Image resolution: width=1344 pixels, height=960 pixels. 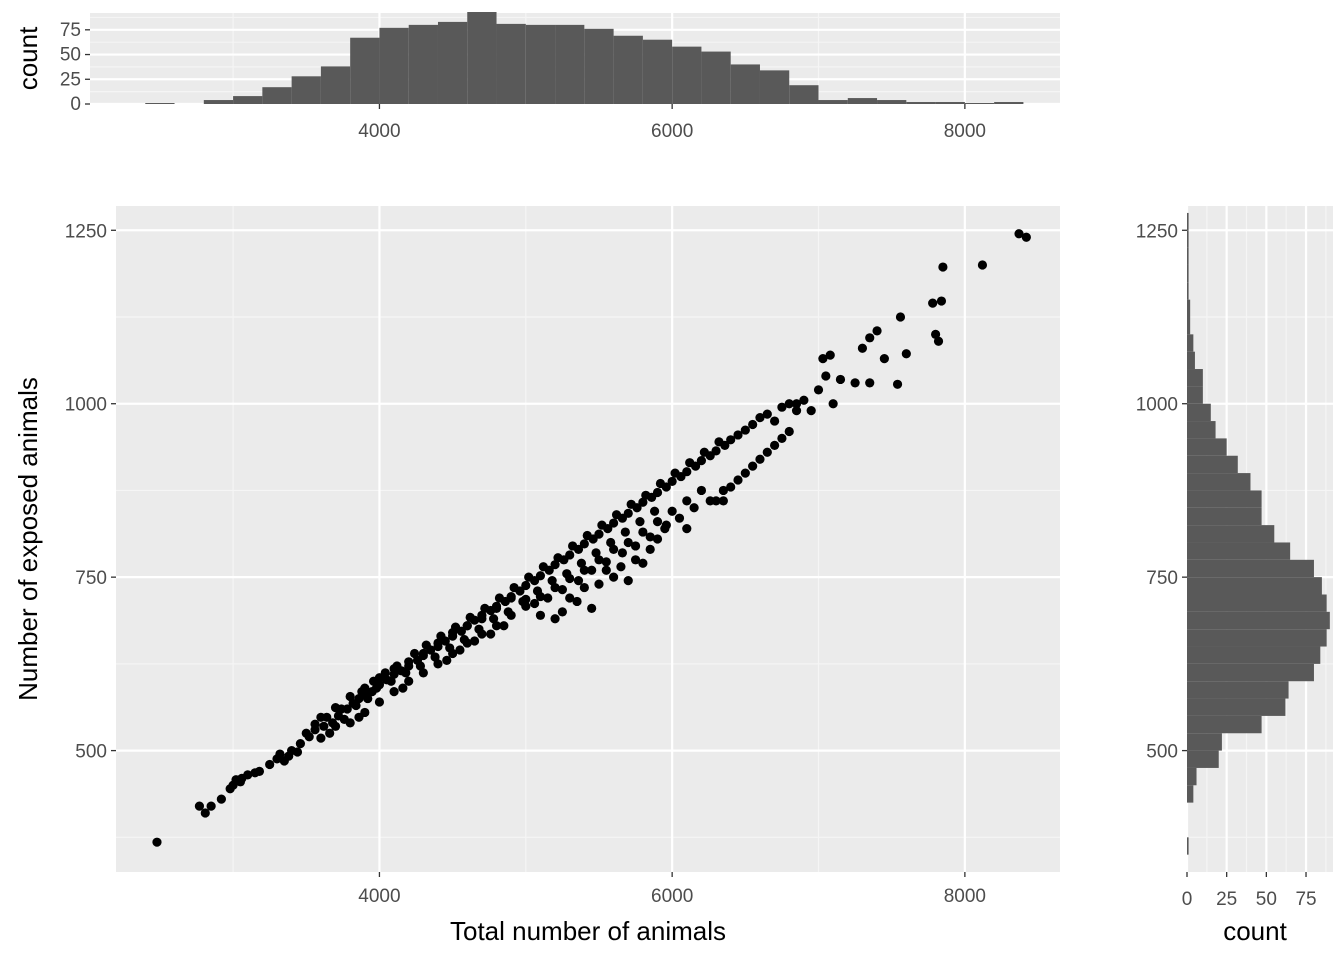 What do you see at coordinates (1305, 899) in the screenshot?
I see `right-x-tick-label: 75` at bounding box center [1305, 899].